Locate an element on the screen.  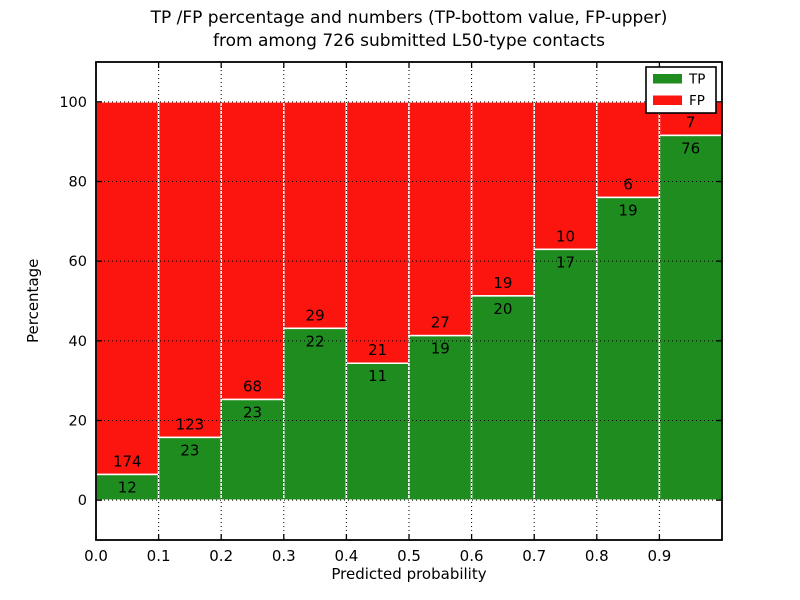
y-tick-label: 40 is located at coordinates (78, 342).